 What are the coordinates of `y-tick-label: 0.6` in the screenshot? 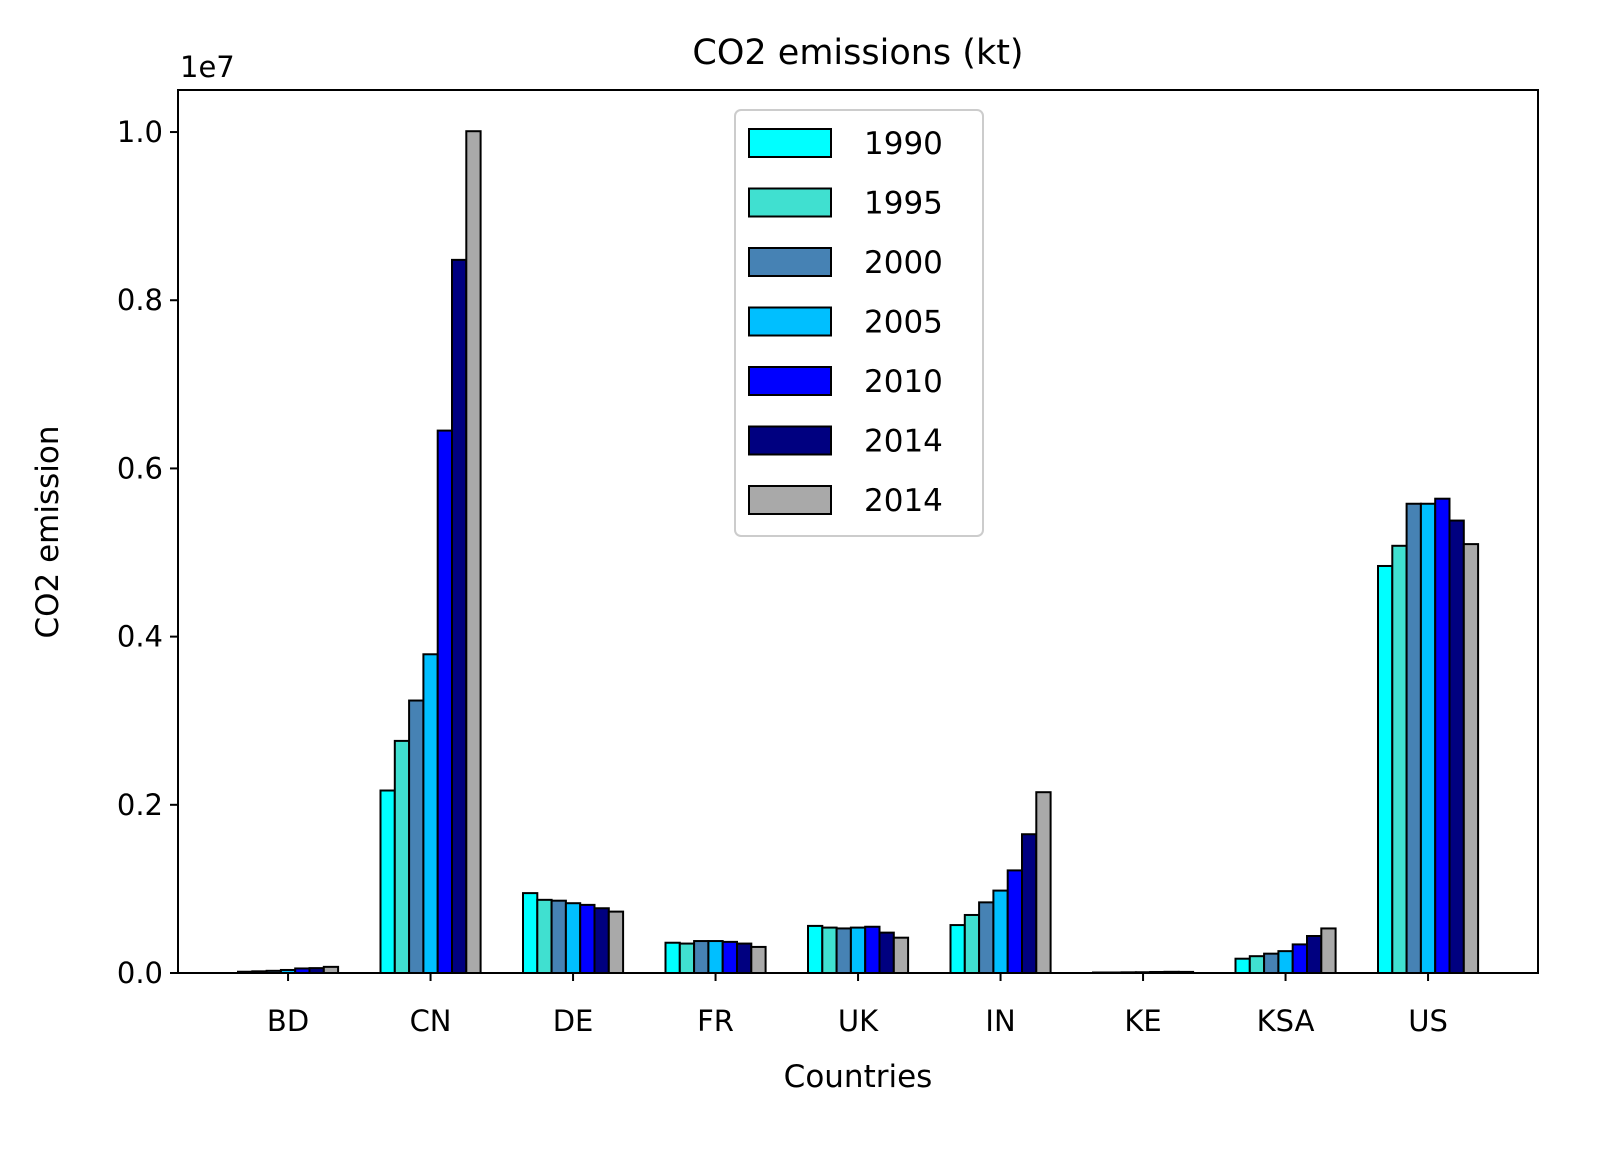 It's located at (140, 468).